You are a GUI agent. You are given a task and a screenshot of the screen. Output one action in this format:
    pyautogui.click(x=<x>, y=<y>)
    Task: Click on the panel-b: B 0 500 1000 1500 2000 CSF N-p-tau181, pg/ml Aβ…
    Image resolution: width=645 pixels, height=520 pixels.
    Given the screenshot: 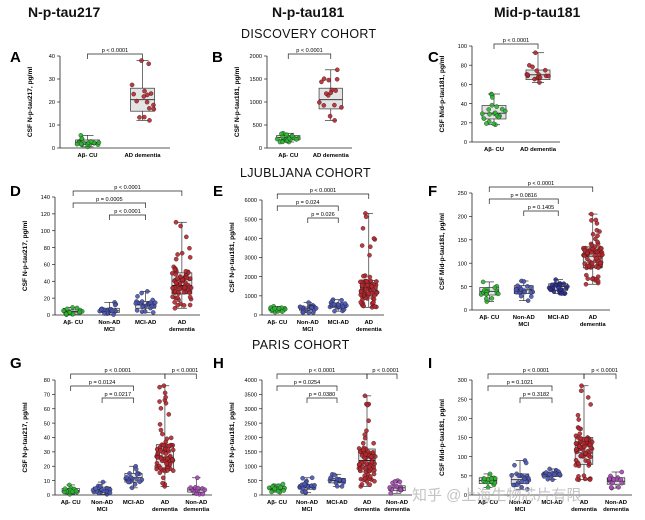 What is the action you would take?
    pyautogui.click(x=282, y=103)
    